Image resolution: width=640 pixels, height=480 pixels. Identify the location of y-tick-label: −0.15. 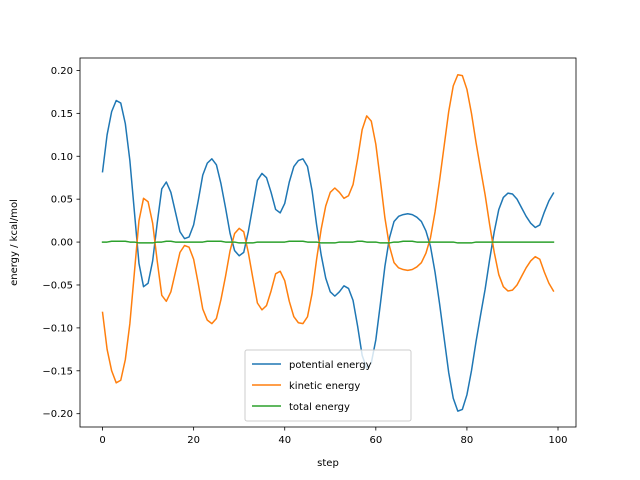
(57, 371).